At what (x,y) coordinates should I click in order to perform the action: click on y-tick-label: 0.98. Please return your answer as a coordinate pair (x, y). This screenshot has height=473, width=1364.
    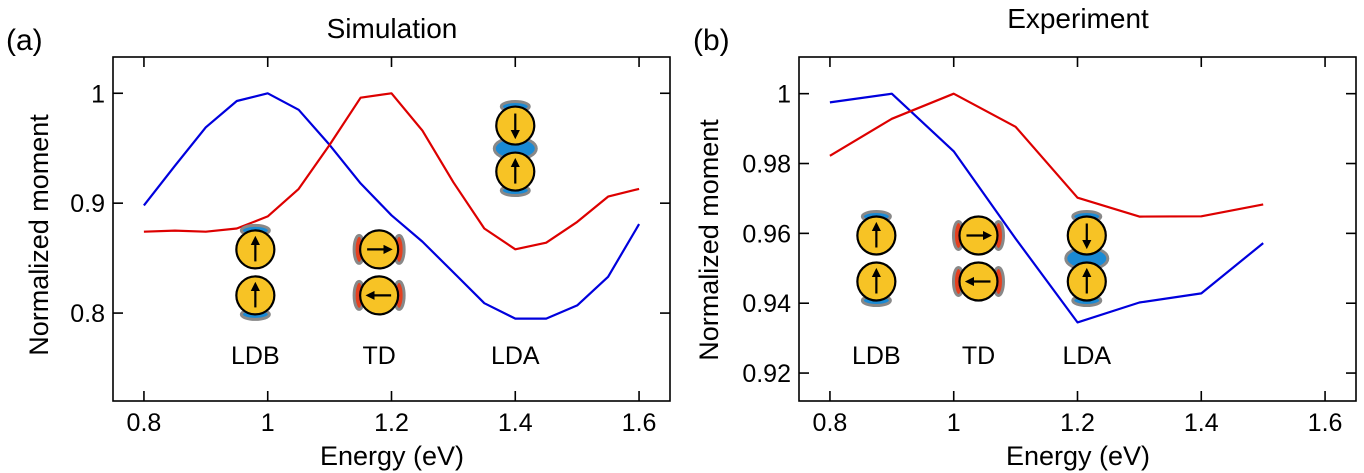
    Looking at the image, I should click on (766, 165).